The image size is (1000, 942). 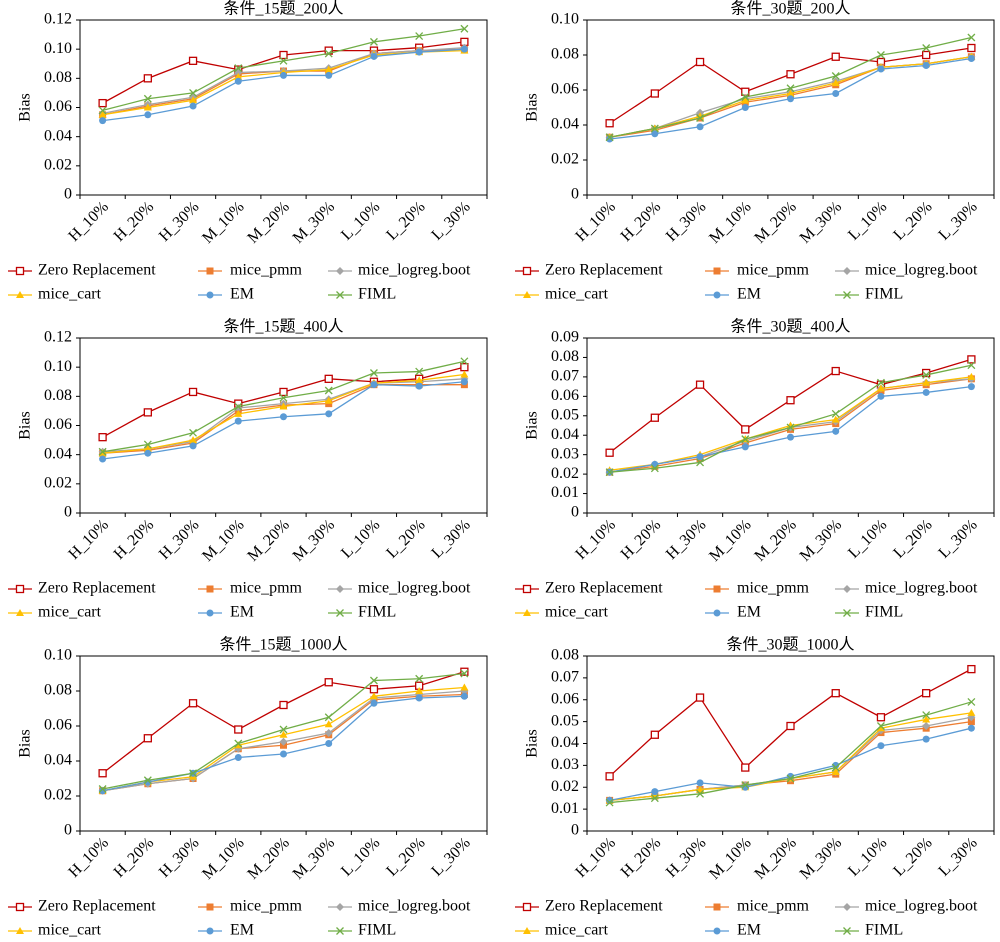 What do you see at coordinates (595, 221) in the screenshot?
I see `x-tick-label: H_10%` at bounding box center [595, 221].